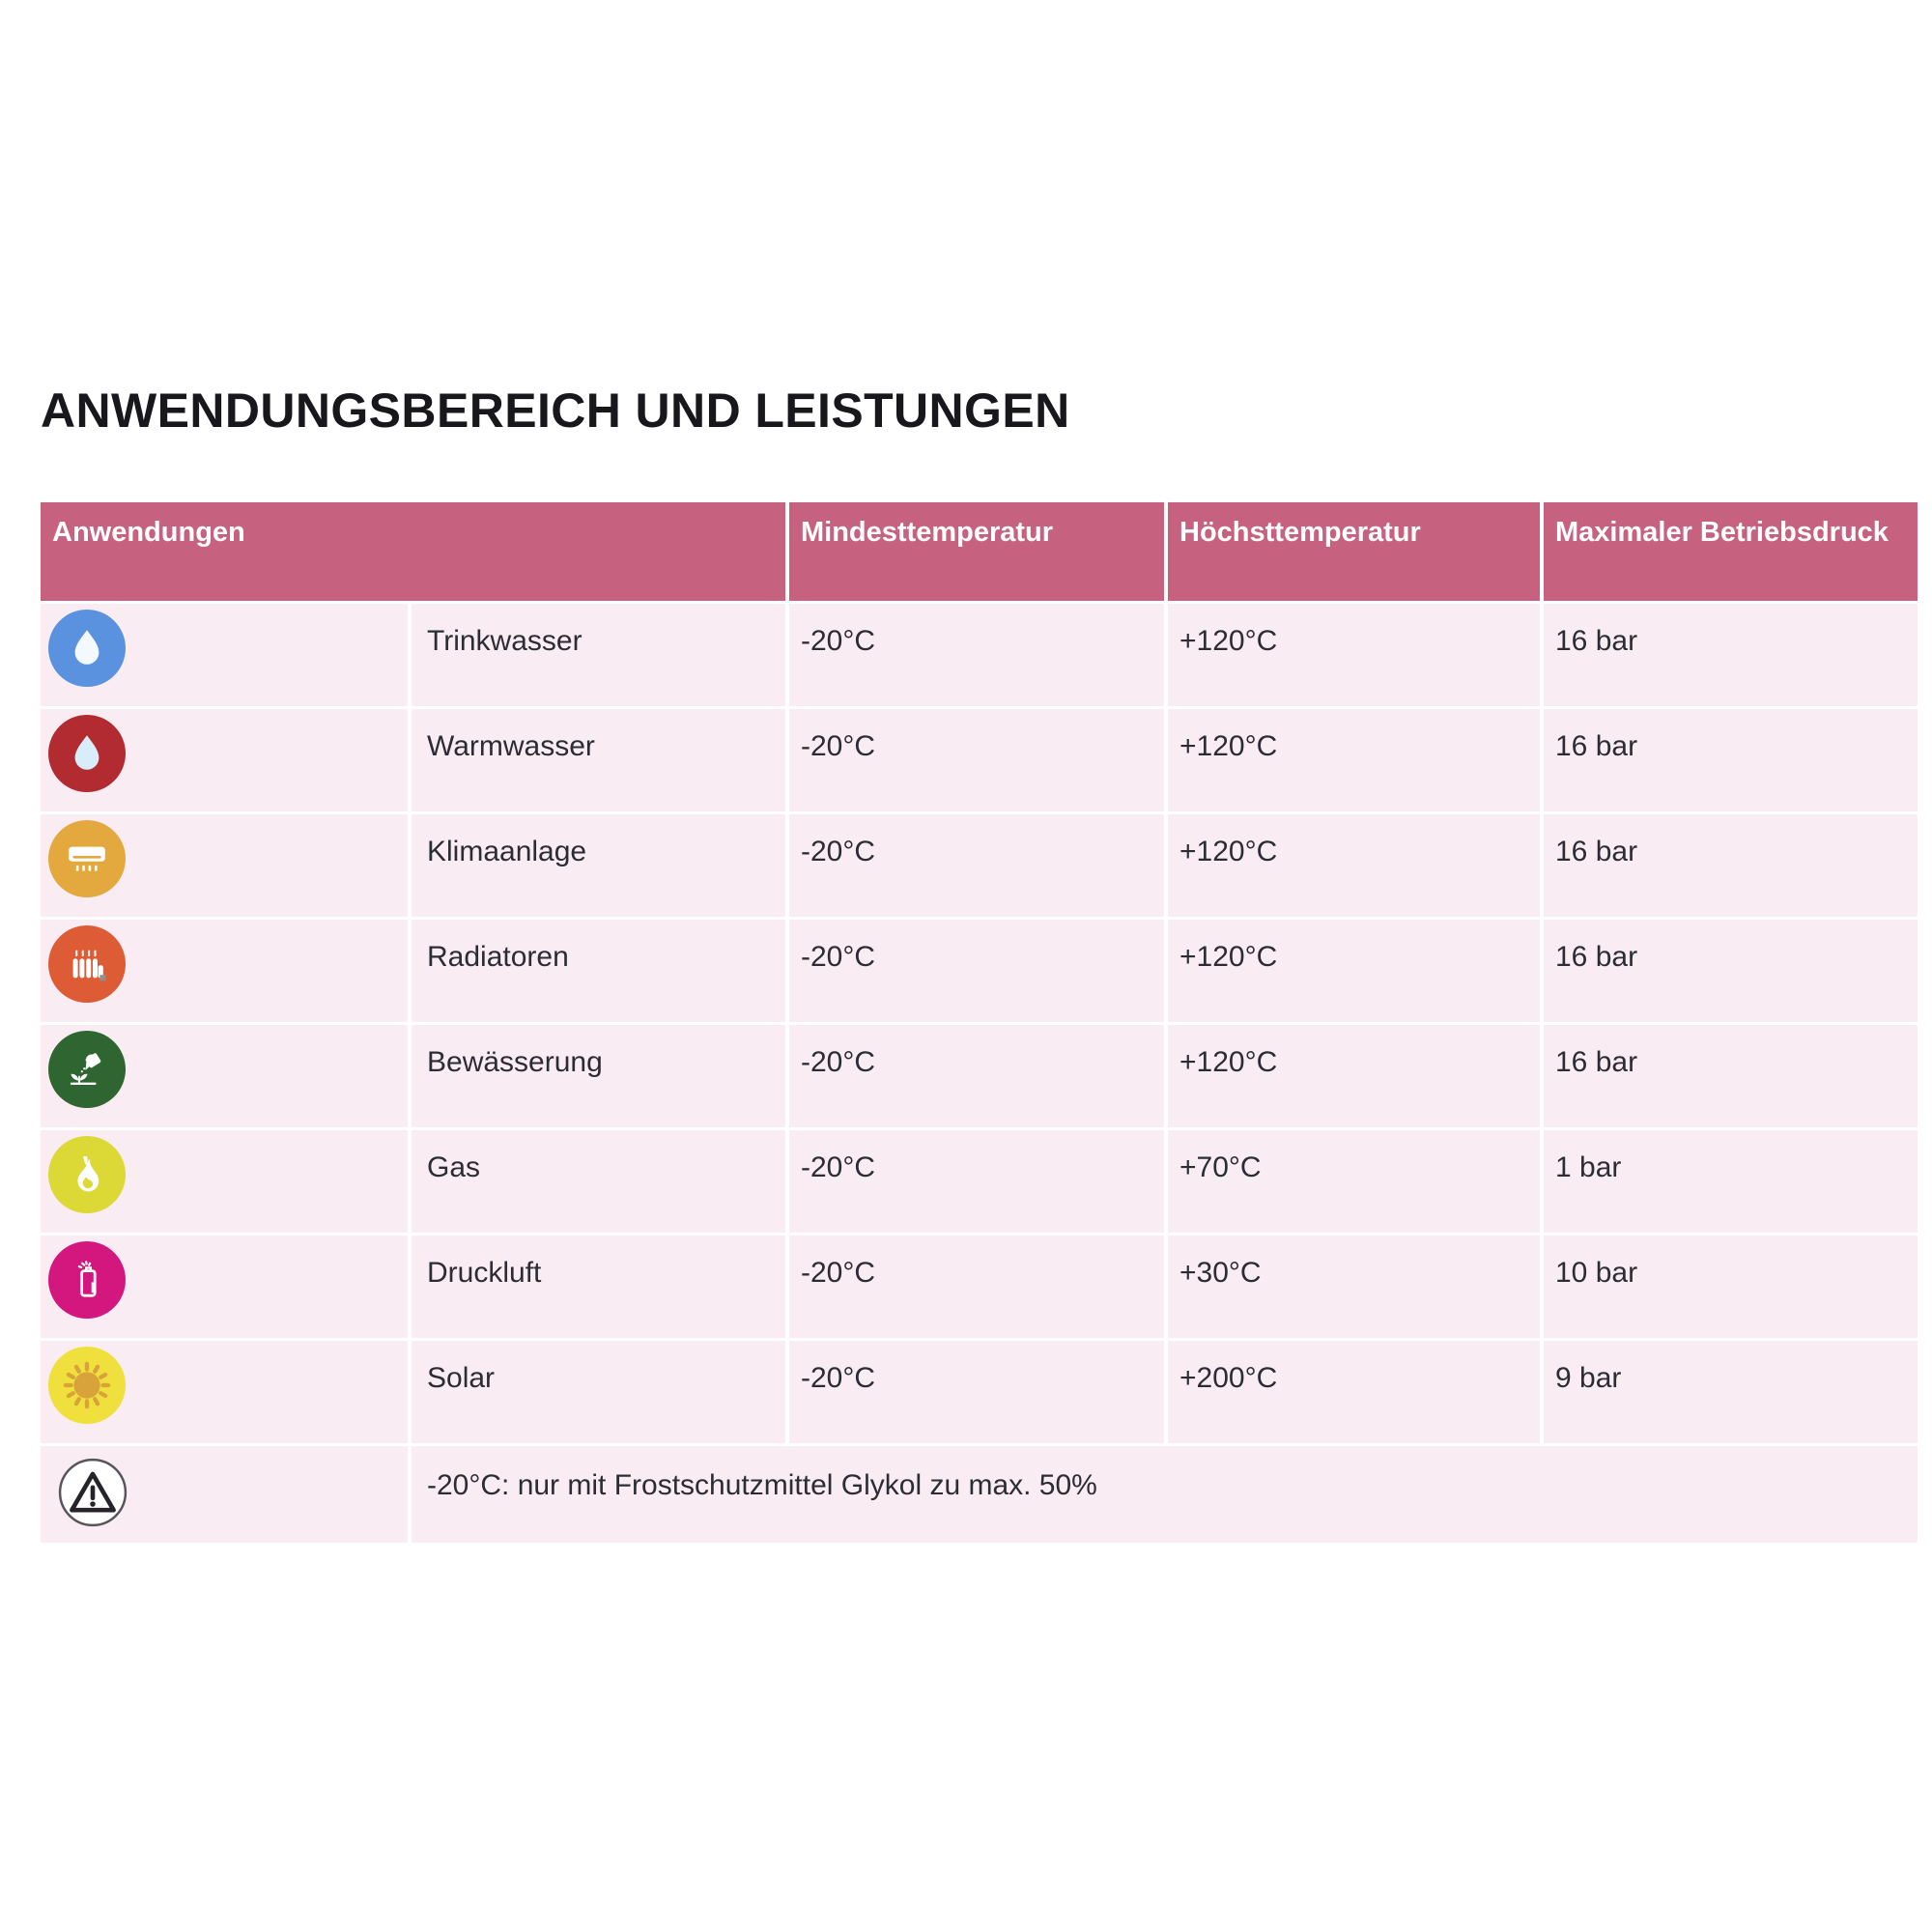 The height and width of the screenshot is (1932, 1932). I want to click on table-row: Druckluft -20°C +30°C 10 bar, so click(979, 1287).